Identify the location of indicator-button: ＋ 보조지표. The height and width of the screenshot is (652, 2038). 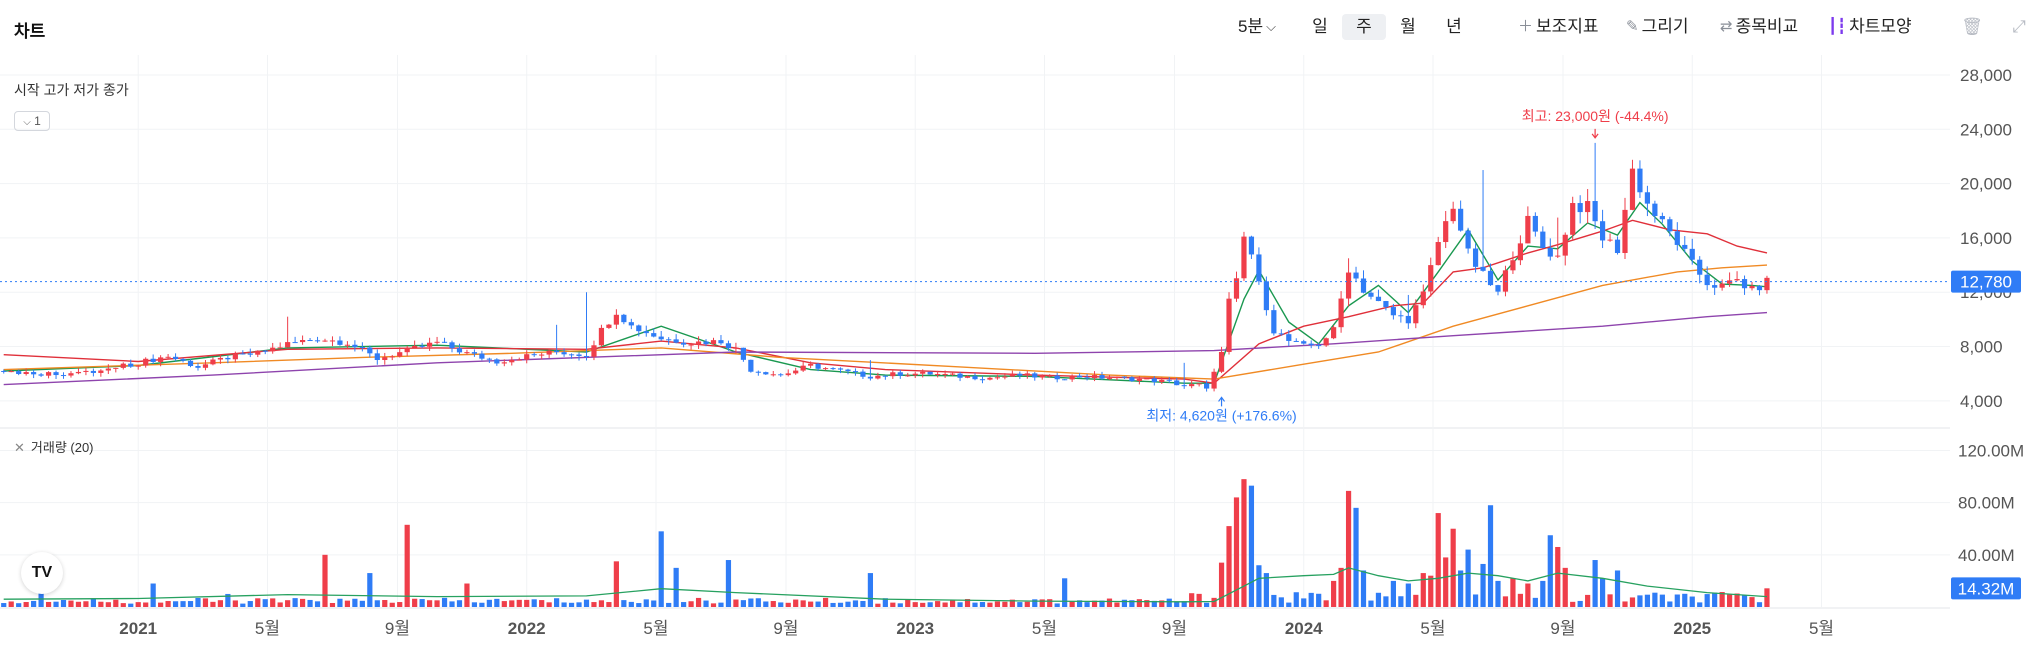
(1558, 27).